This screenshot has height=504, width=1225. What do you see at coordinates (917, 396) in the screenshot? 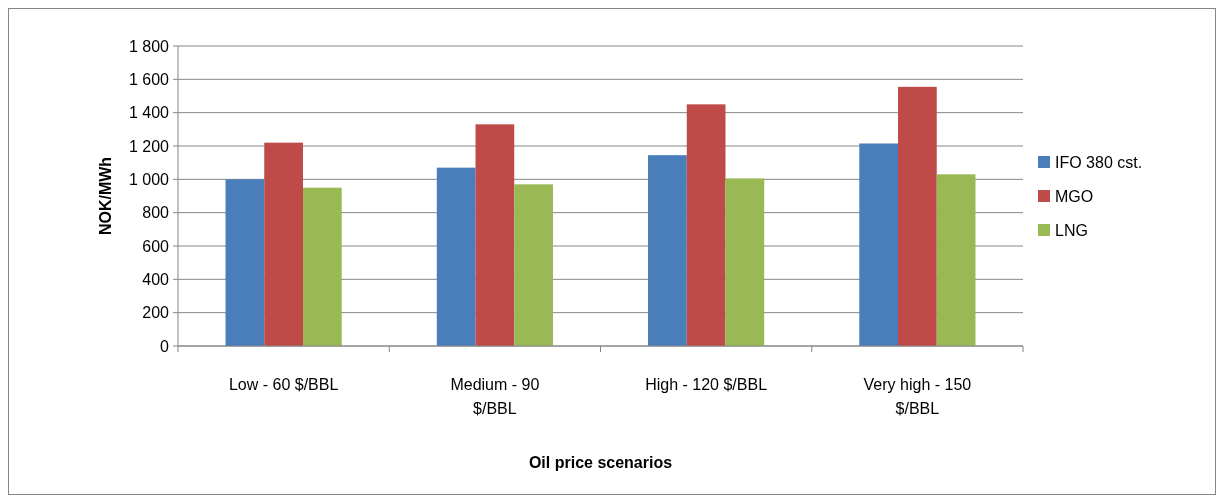
I see `x-tick-label: Very high - 150 $/BBL` at bounding box center [917, 396].